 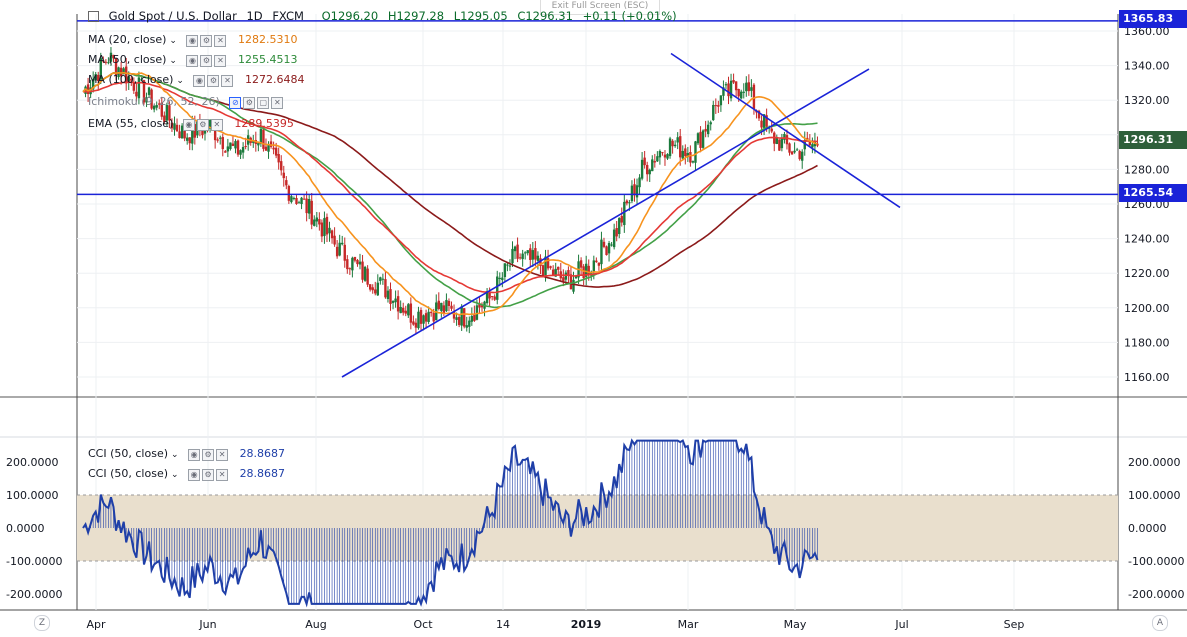 I want to click on legend-ma20: MA (20, close) ⌄ ◉ ⚙ ✕ 1282.5310, so click(x=192, y=40).